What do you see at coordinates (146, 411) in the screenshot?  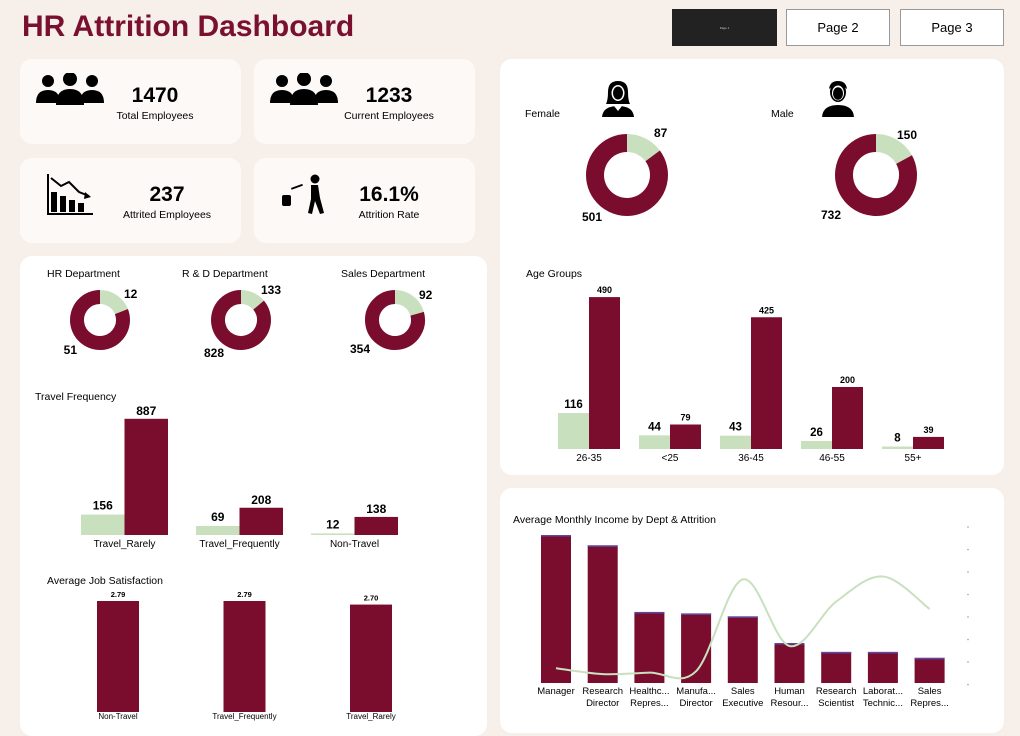 I see `travel-chart-data-label: 887` at bounding box center [146, 411].